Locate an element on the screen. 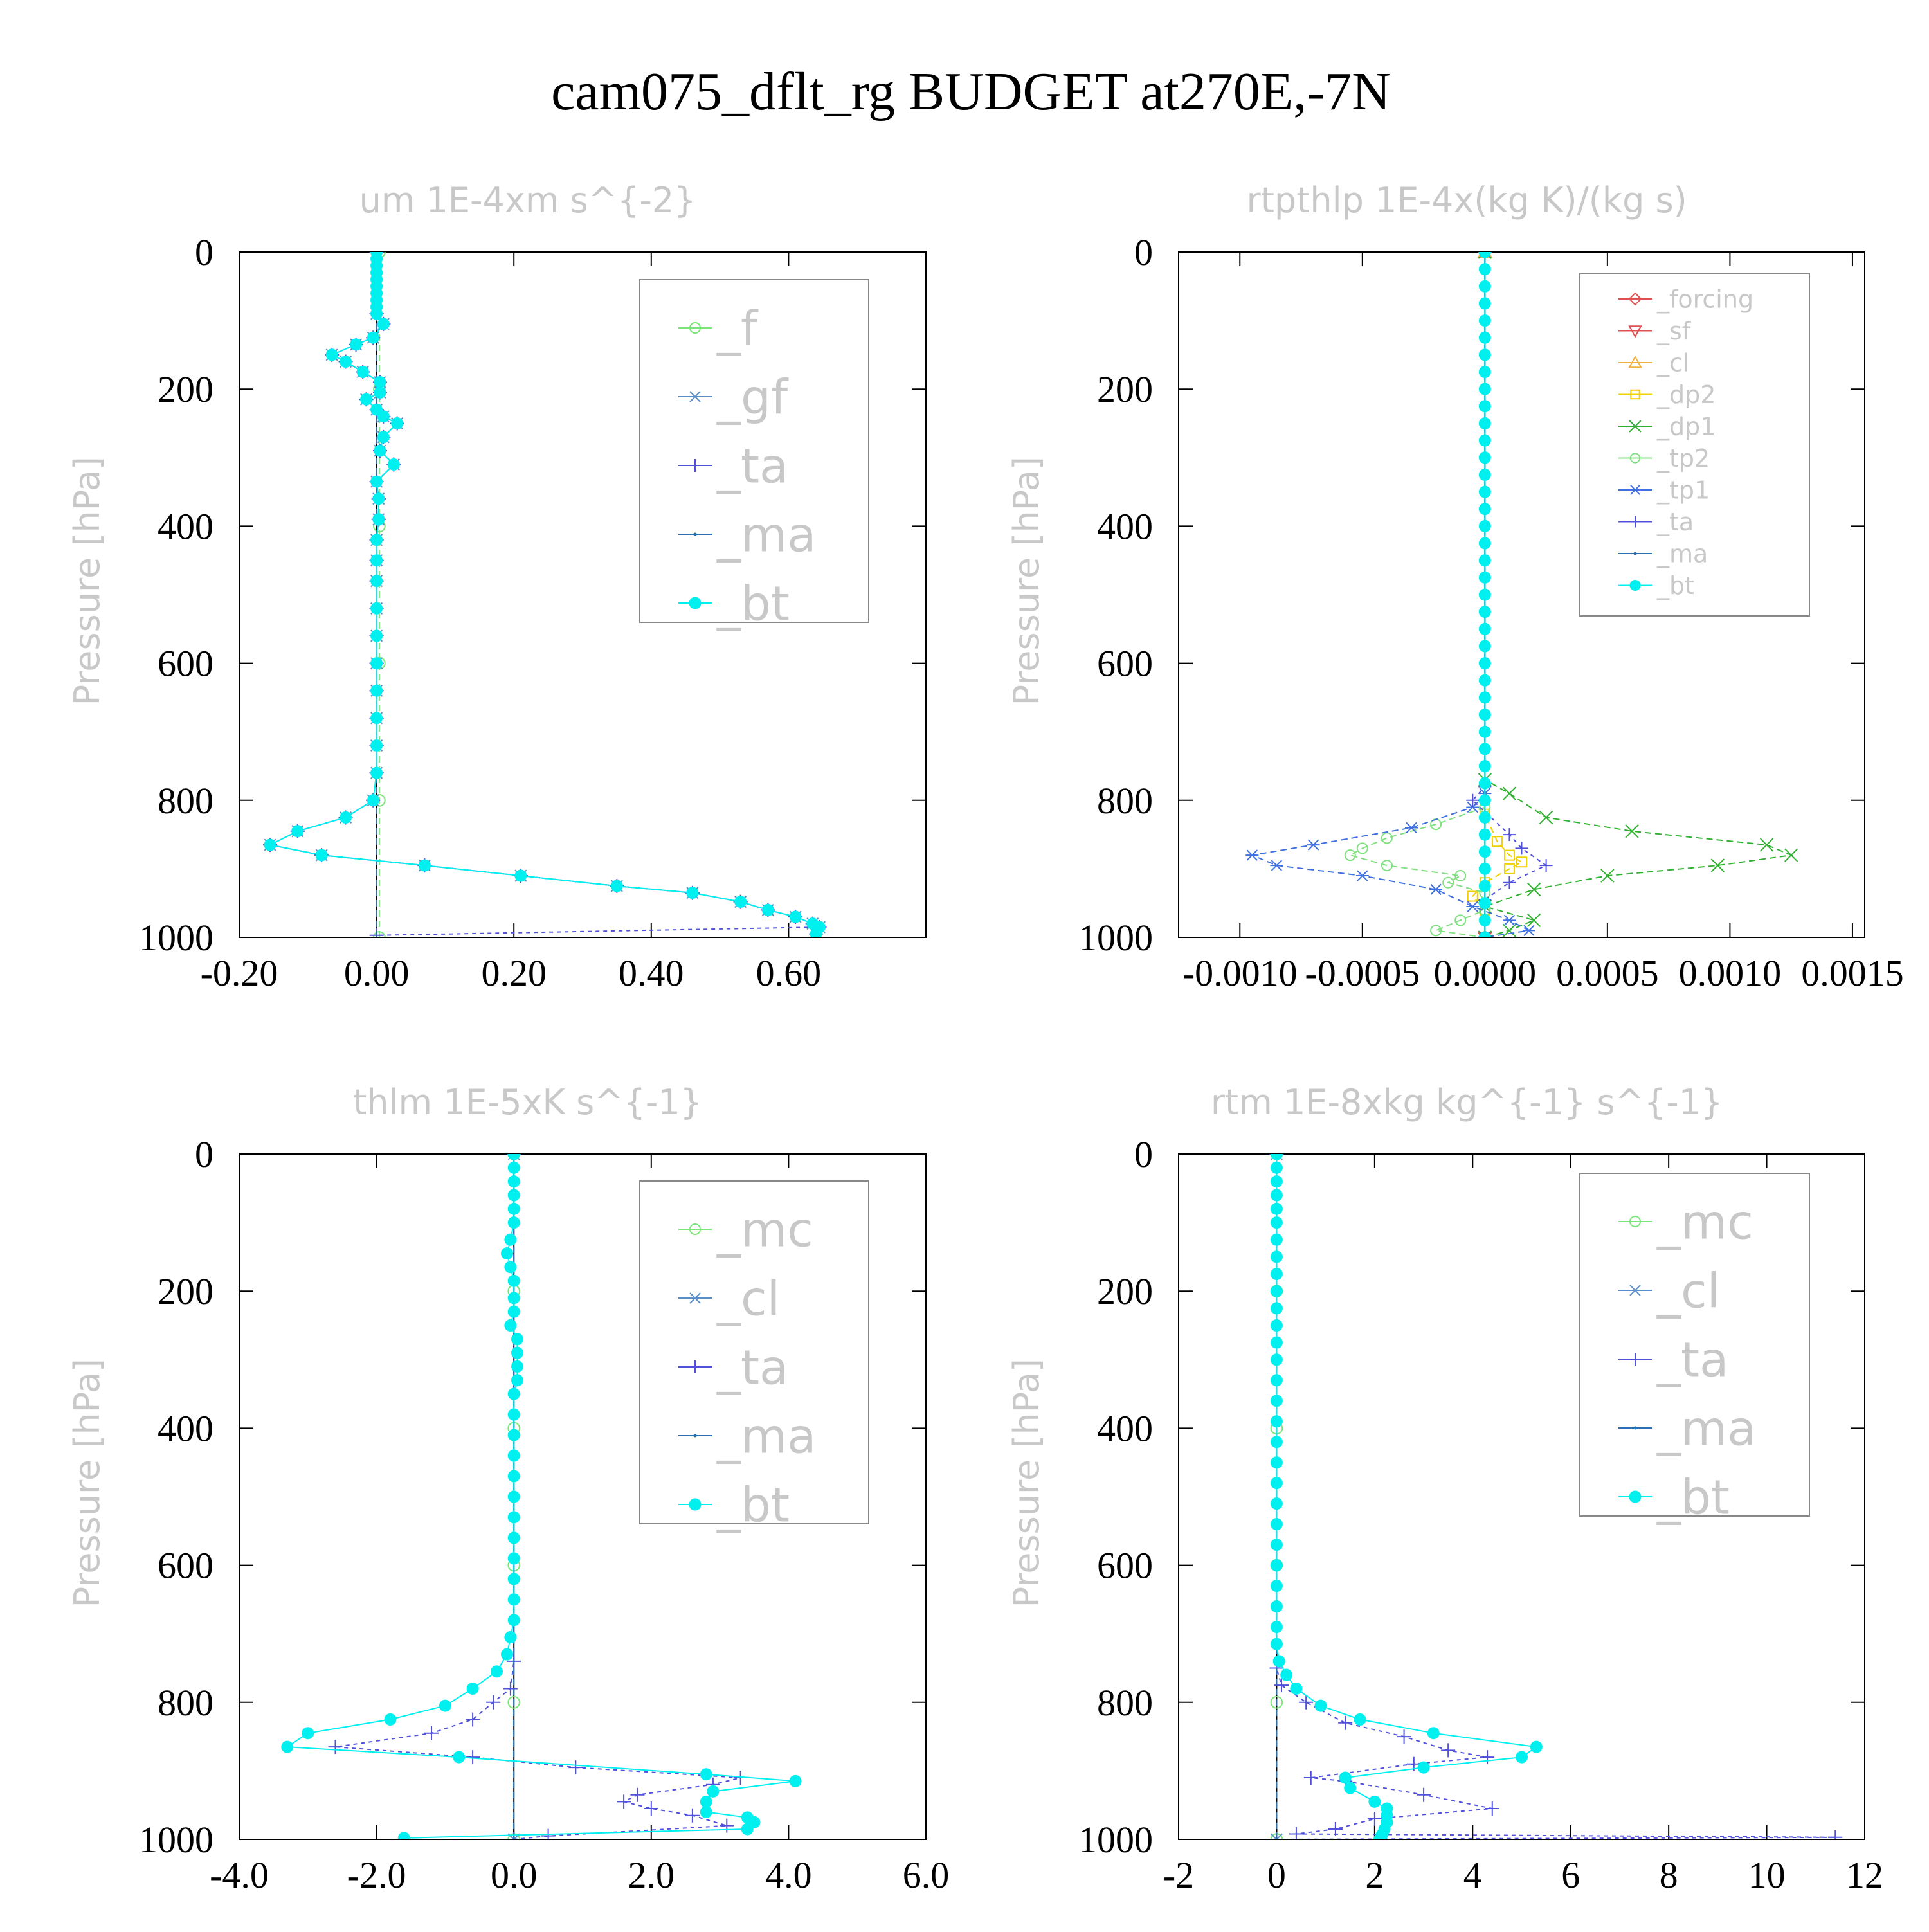 The image size is (1929, 1932). legend-box is located at coordinates (754, 451).